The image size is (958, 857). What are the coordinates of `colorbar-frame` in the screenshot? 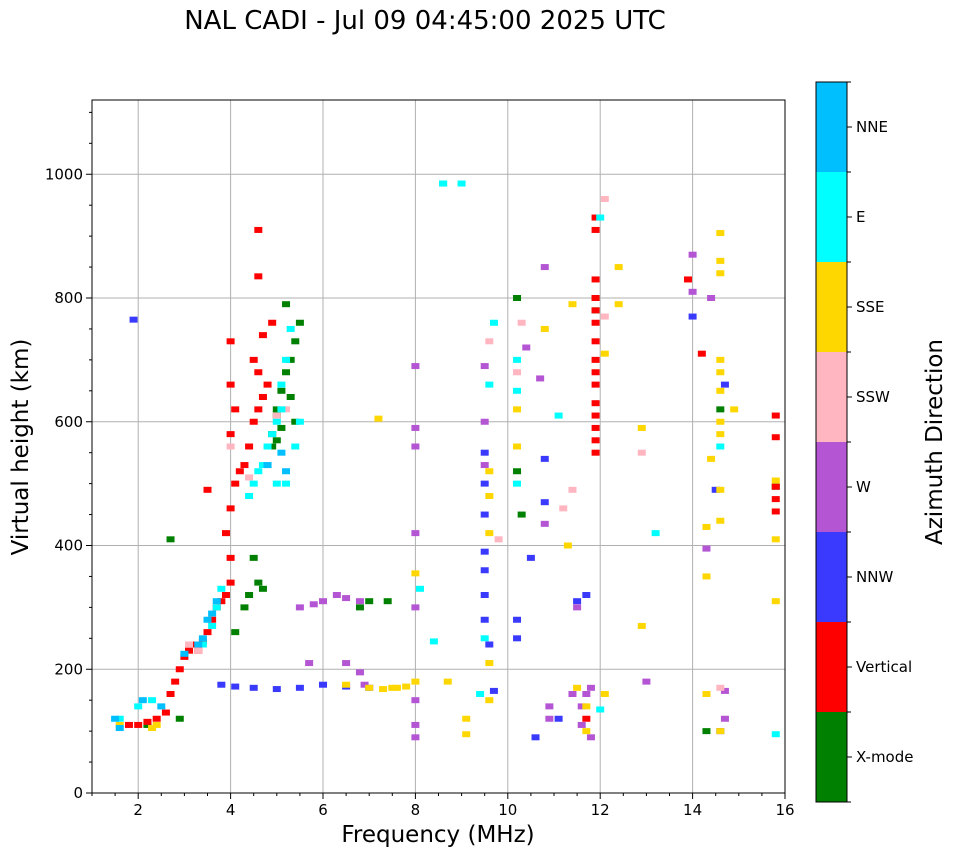 It's located at (831, 442).